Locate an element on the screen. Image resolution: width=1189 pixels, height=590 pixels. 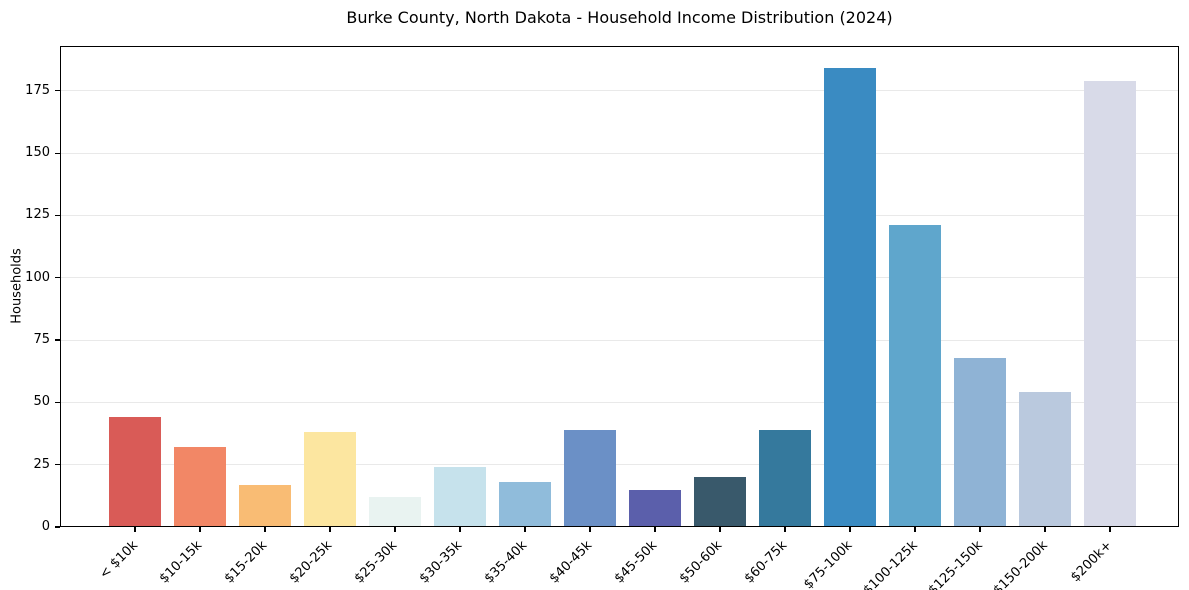
bar-$125-150k is located at coordinates (980, 442).